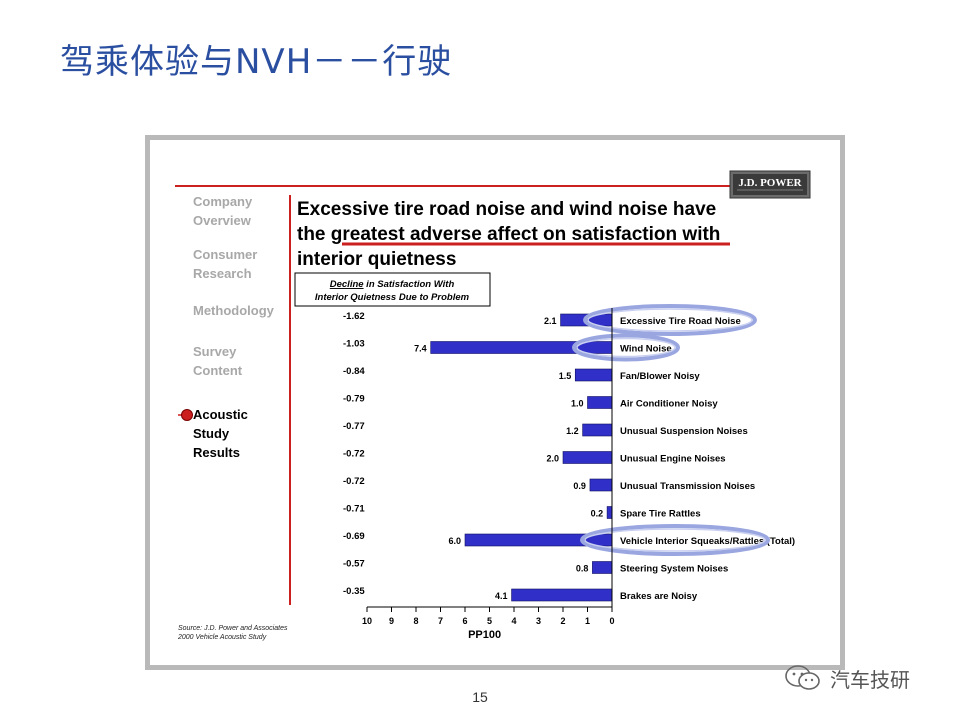 This screenshot has width=960, height=720. What do you see at coordinates (187, 415) in the screenshot?
I see `active-marker-dot` at bounding box center [187, 415].